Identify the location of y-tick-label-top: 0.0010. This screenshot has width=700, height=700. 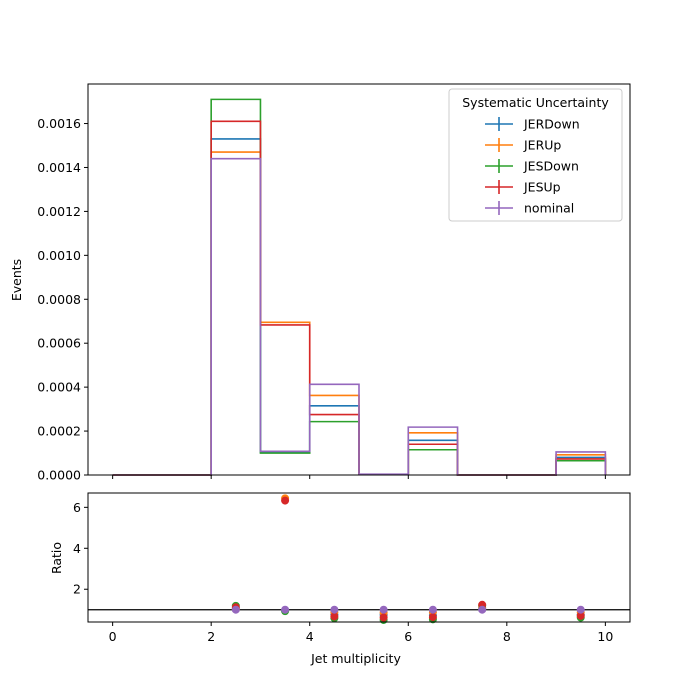
(59, 255).